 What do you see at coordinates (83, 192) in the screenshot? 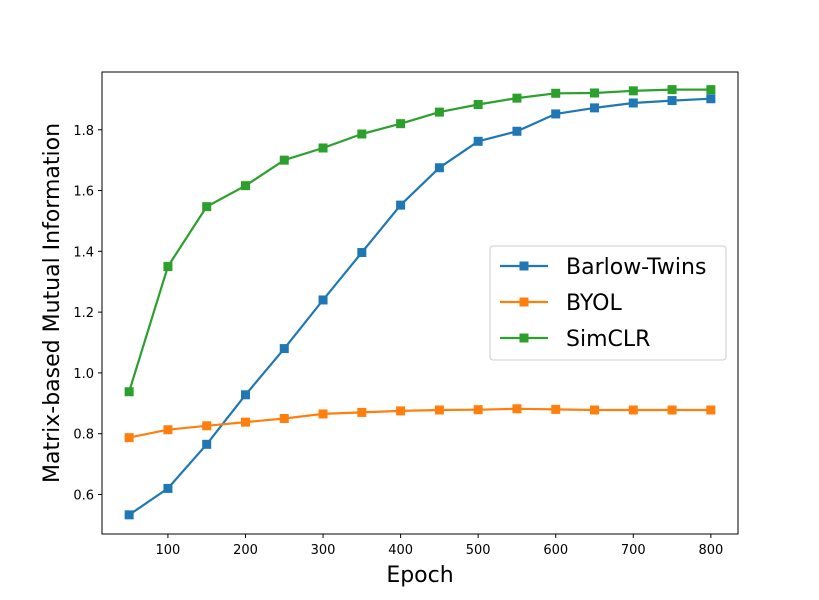
I see `y-tick-label: 1.6` at bounding box center [83, 192].